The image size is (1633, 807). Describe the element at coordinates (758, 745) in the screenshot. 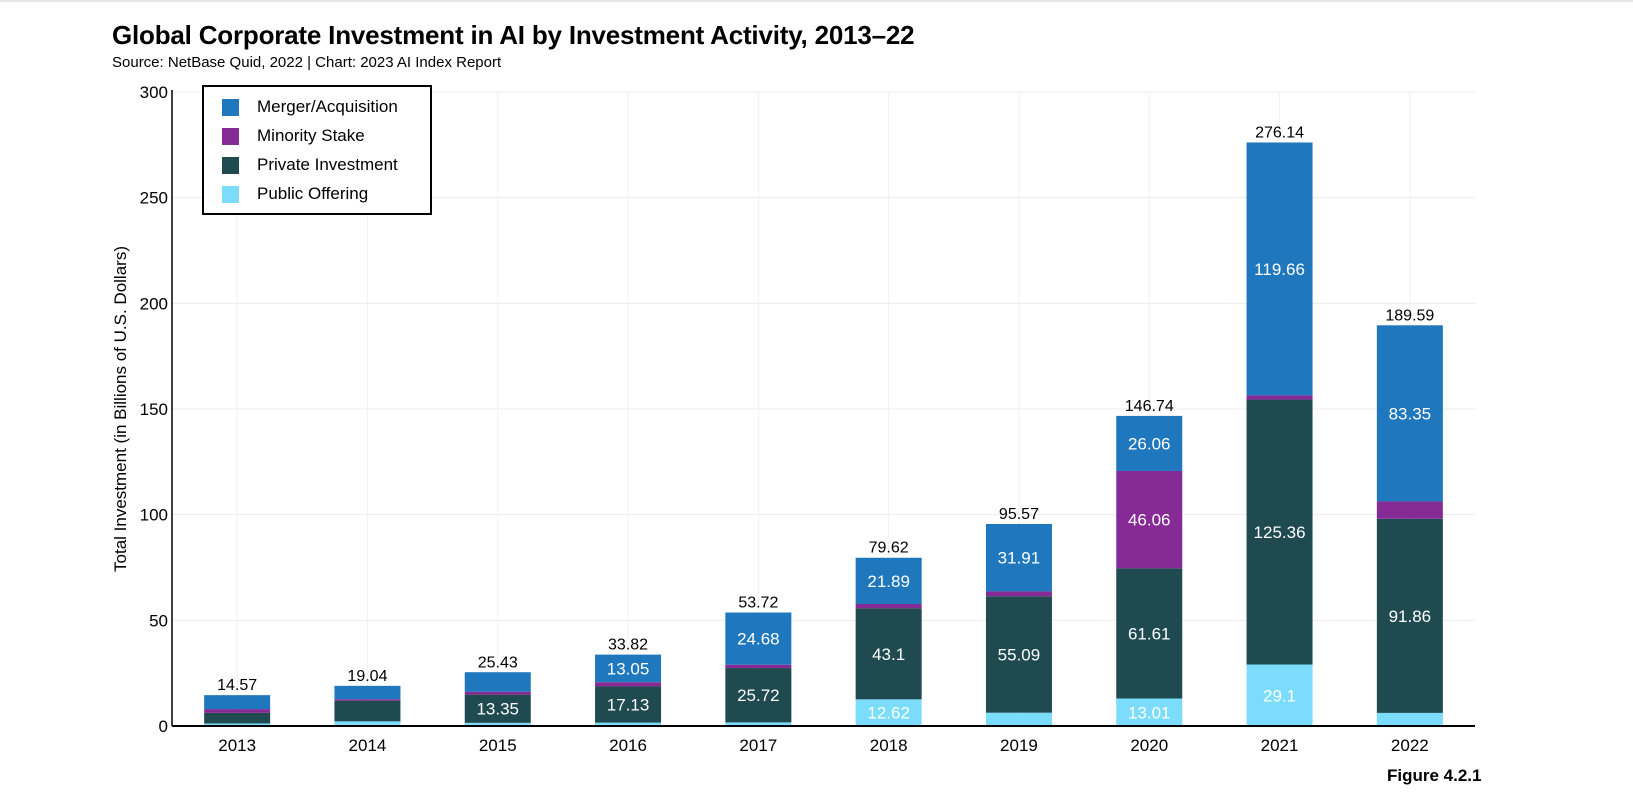

I see `x-tick-label: 2017` at that location.